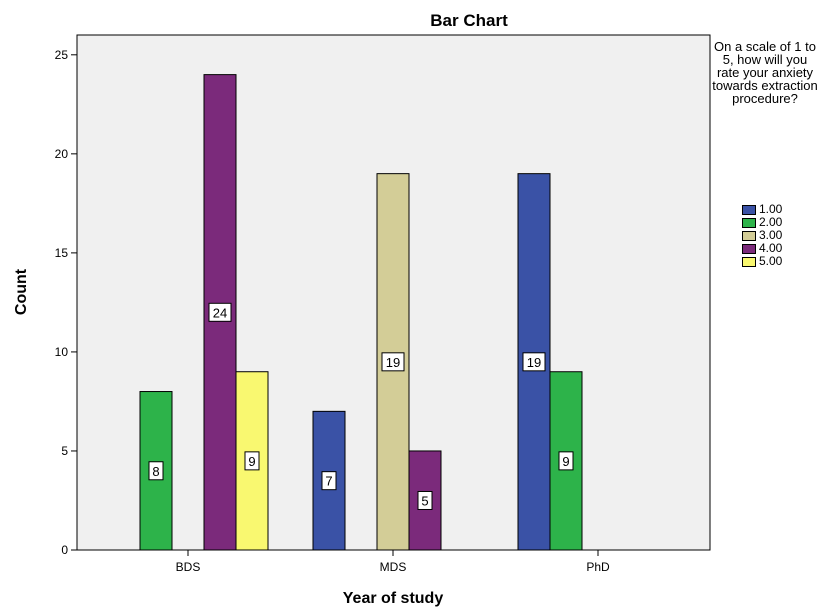 The image size is (821, 607). Describe the element at coordinates (64, 550) in the screenshot. I see `y-tick-label: 0` at that location.